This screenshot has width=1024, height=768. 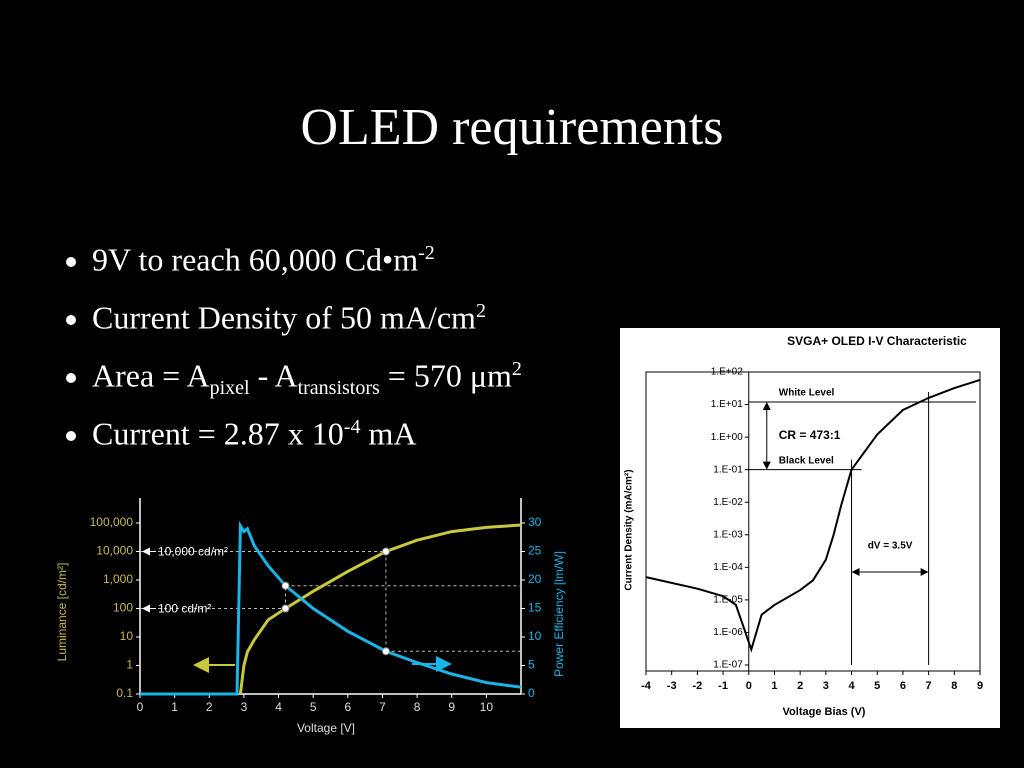 What do you see at coordinates (151, 375) in the screenshot?
I see `bullet-text: Area = A` at bounding box center [151, 375].